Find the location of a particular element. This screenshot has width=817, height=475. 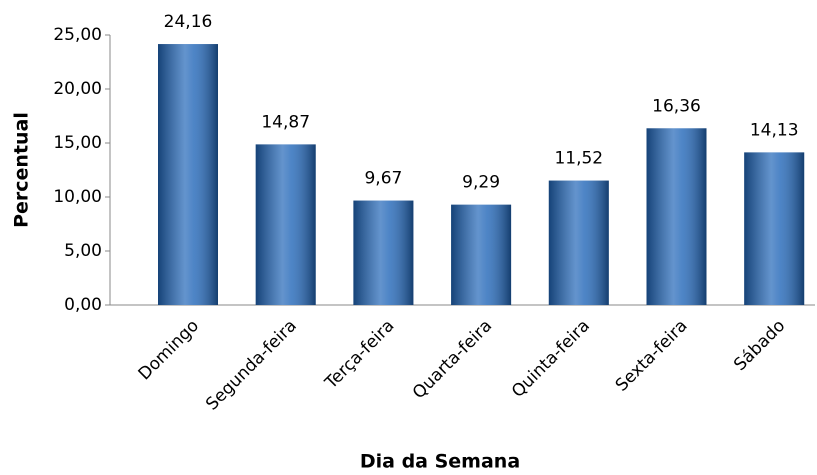

x-tick-label: Sexta-feira is located at coordinates (652, 356).